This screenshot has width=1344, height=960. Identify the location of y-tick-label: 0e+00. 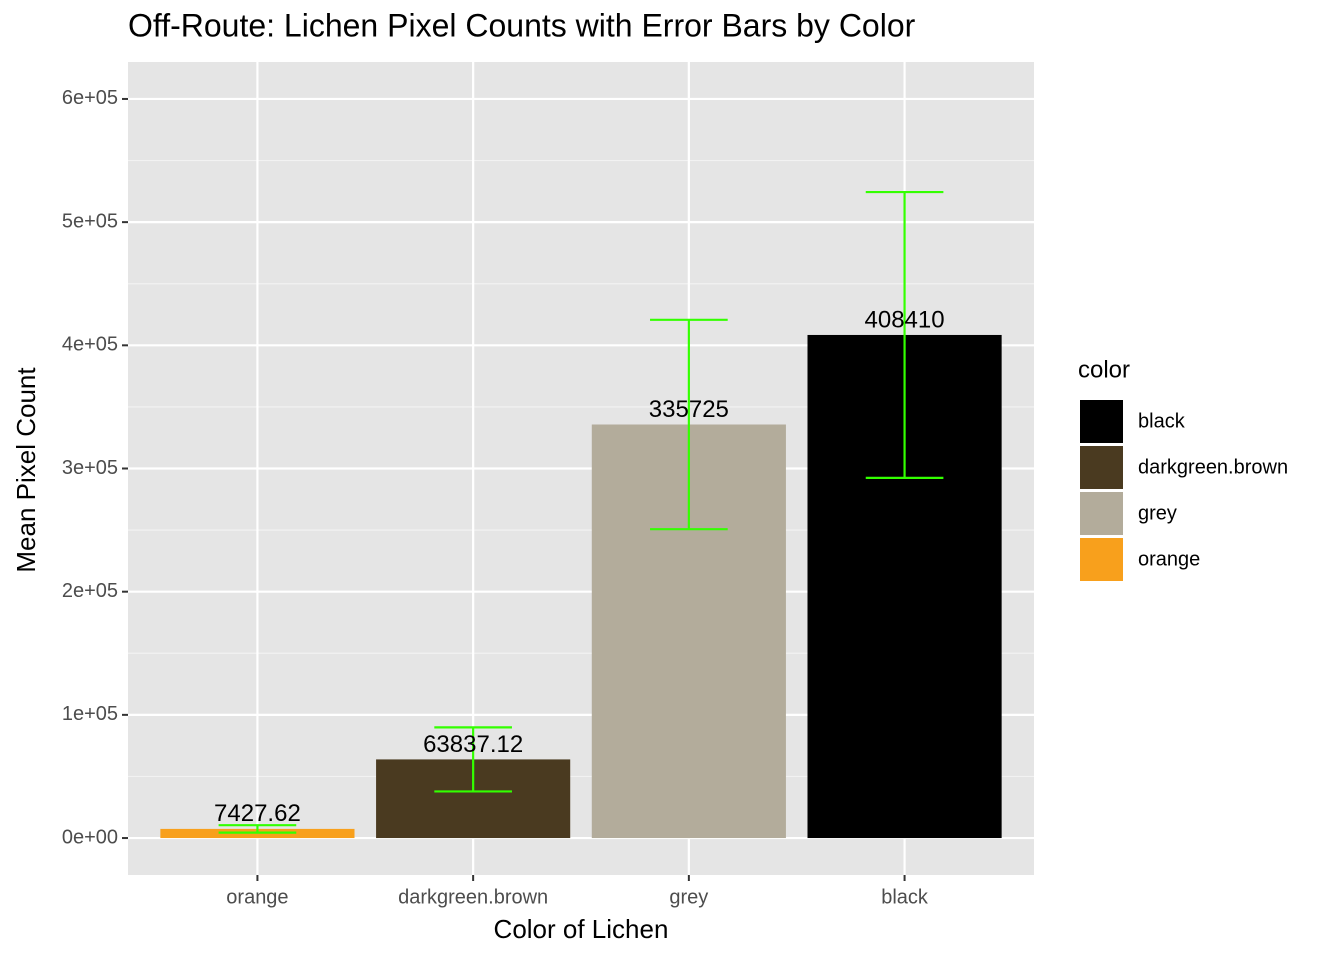
(90, 837).